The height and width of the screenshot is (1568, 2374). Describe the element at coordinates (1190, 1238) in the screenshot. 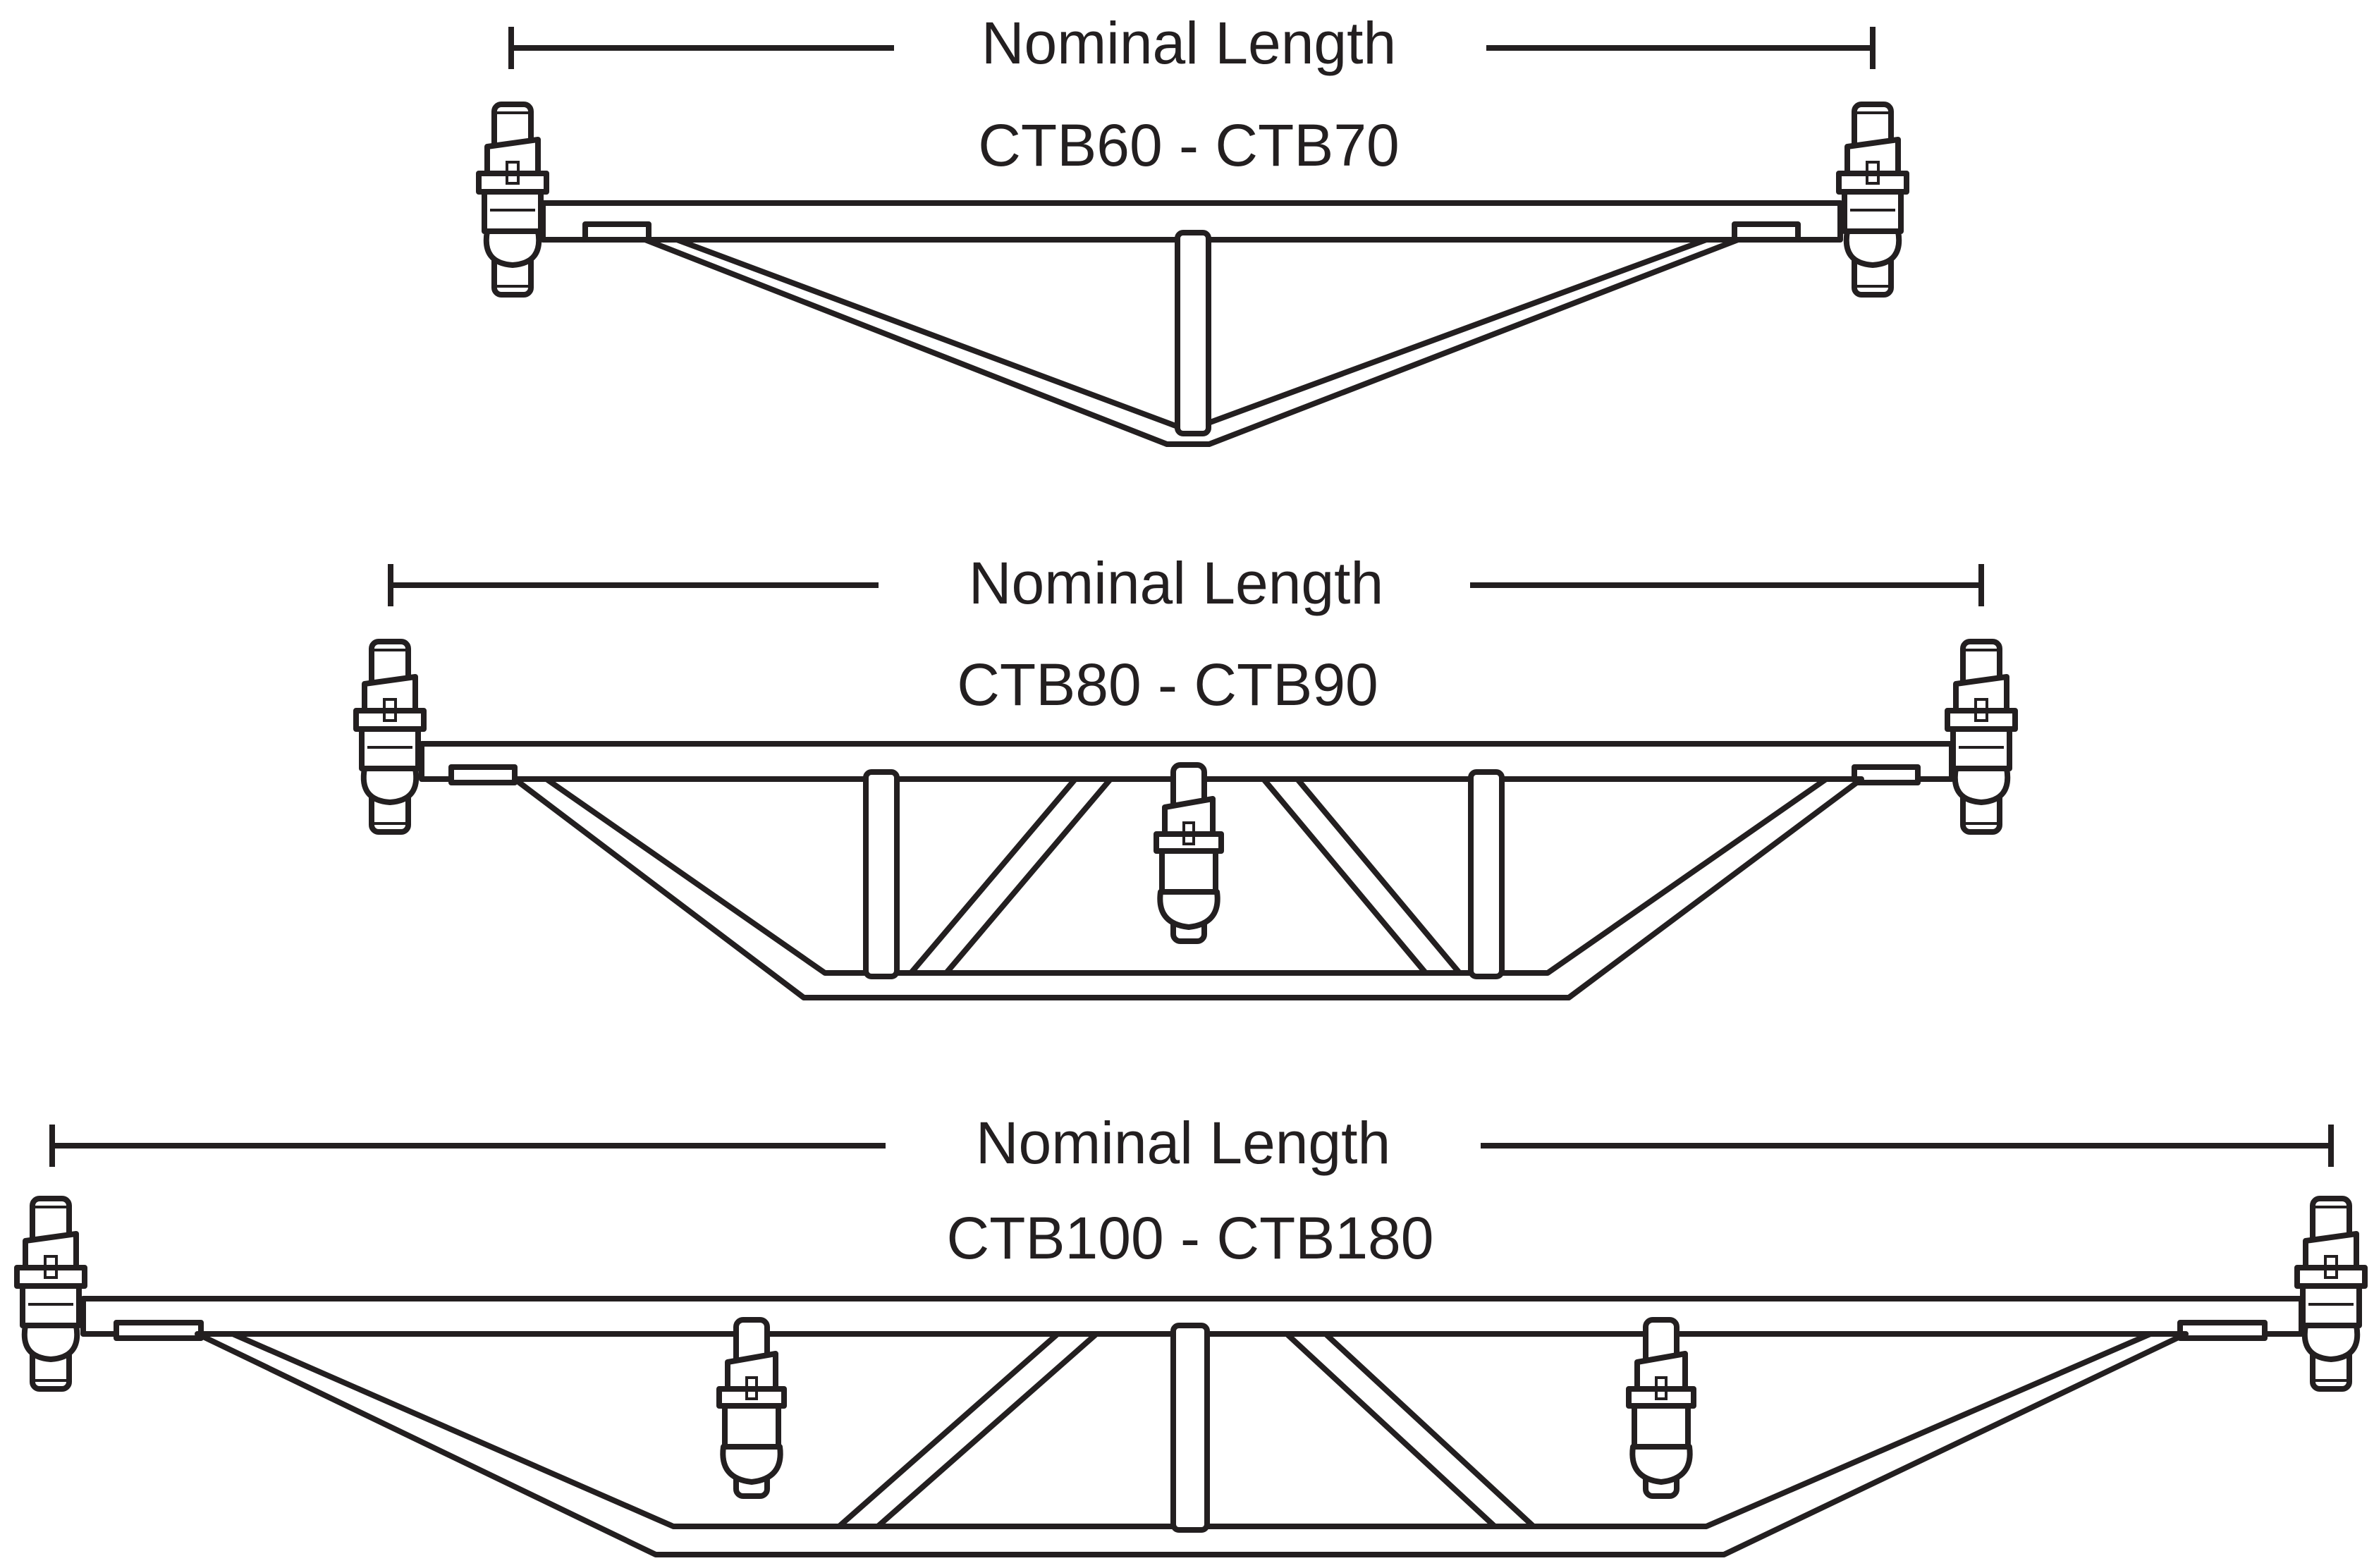

I see `model-label-3: CTB100 - CTB180` at that location.